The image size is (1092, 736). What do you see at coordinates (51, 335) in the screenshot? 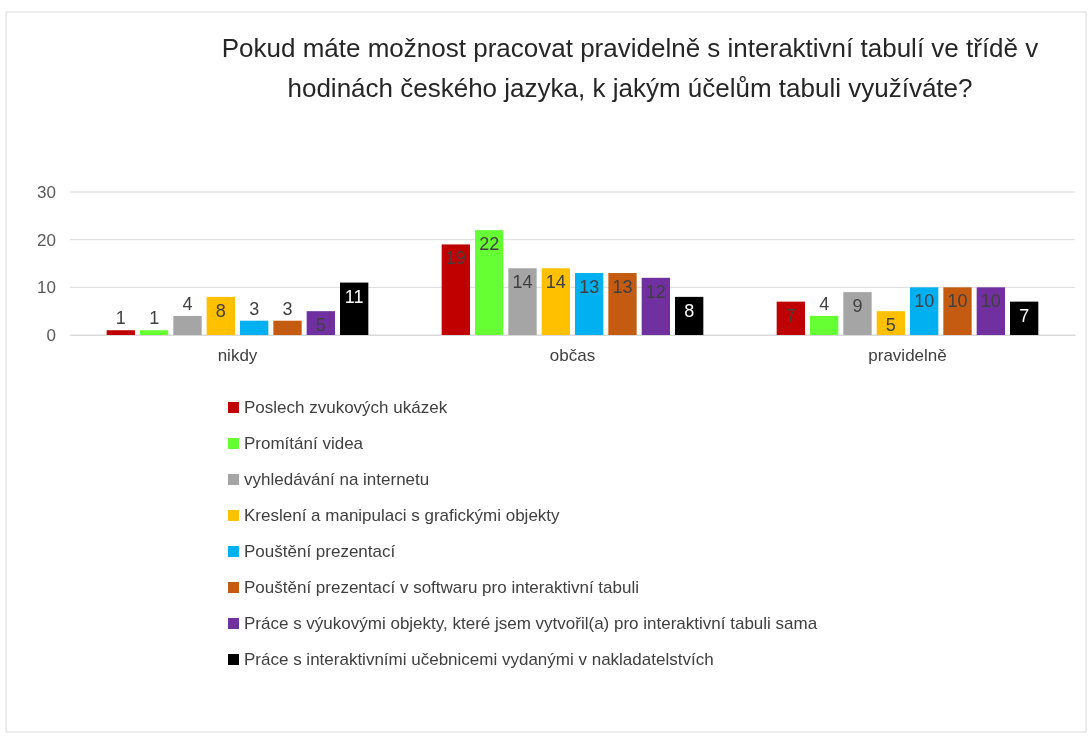
I see `y-tick-label: 0` at bounding box center [51, 335].